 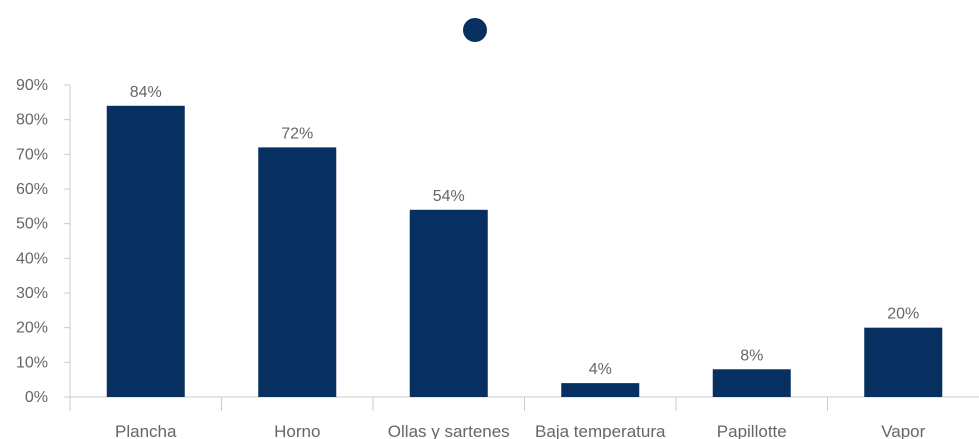 What do you see at coordinates (32, 85) in the screenshot?
I see `y-tick-label: 90%` at bounding box center [32, 85].